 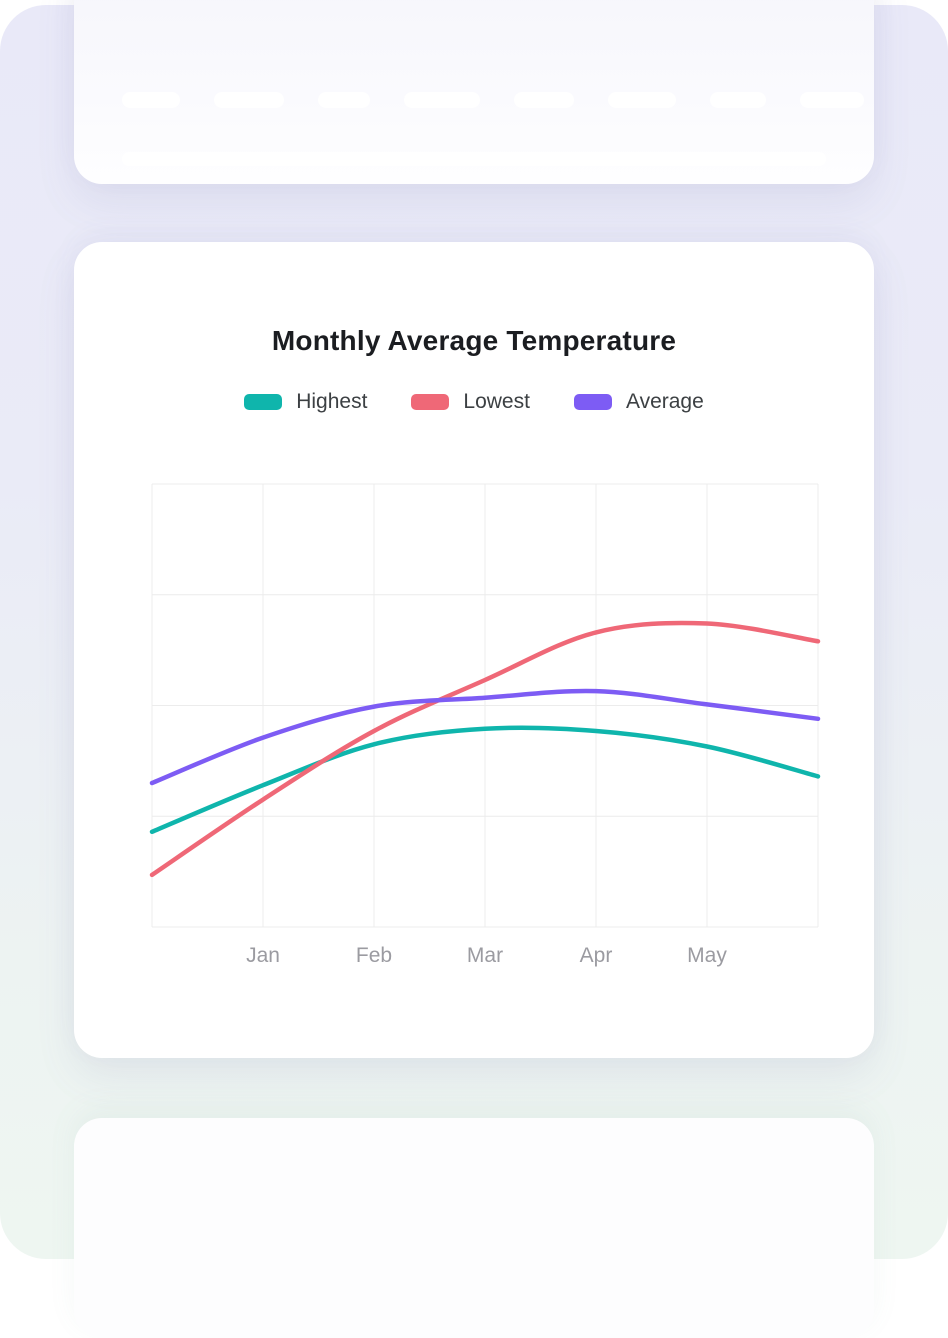 I want to click on legend-item-average: Average, so click(x=638, y=402).